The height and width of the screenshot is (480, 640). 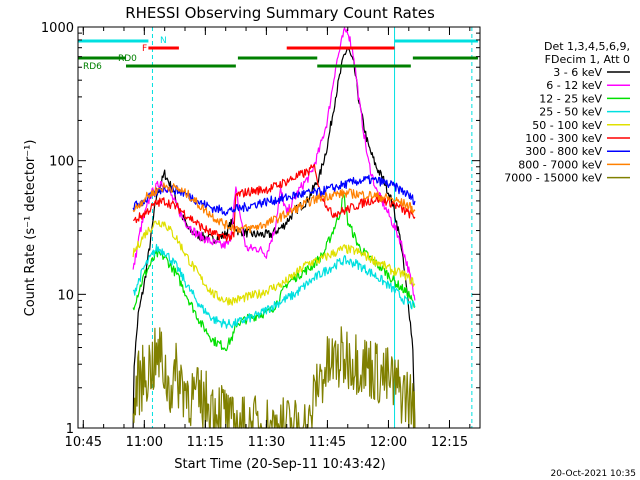 What do you see at coordinates (553, 178) in the screenshot?
I see `legend-label-7000-15000-kev: 7000 - 15000 keV` at bounding box center [553, 178].